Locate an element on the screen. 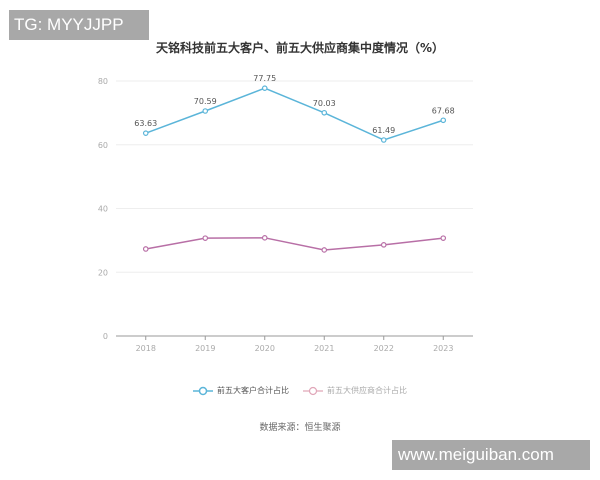  watermark-top-left: TG: MYYJJPP is located at coordinates (79, 25).